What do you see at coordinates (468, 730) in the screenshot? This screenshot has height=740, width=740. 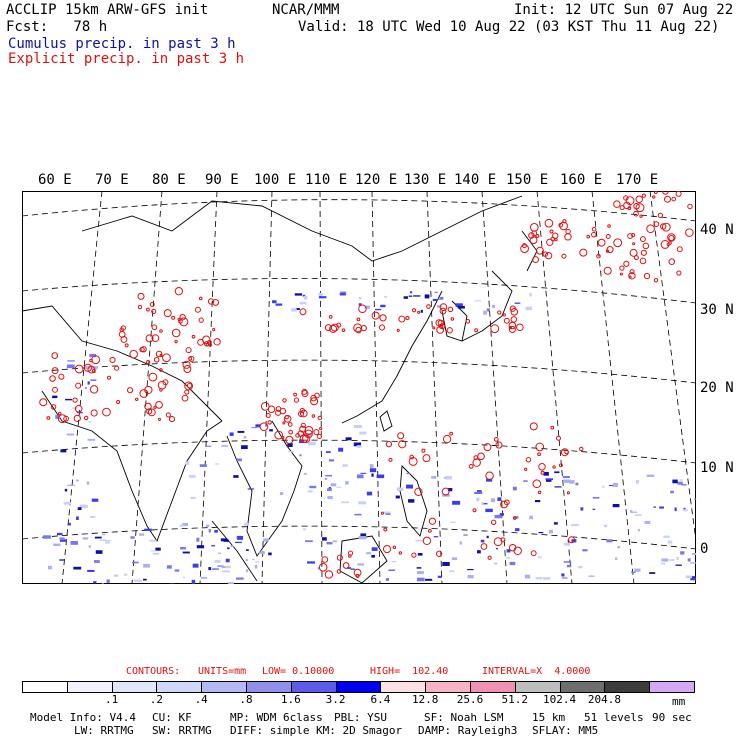 I see `model-info-damp: DAMP: Rayleigh3` at bounding box center [468, 730].